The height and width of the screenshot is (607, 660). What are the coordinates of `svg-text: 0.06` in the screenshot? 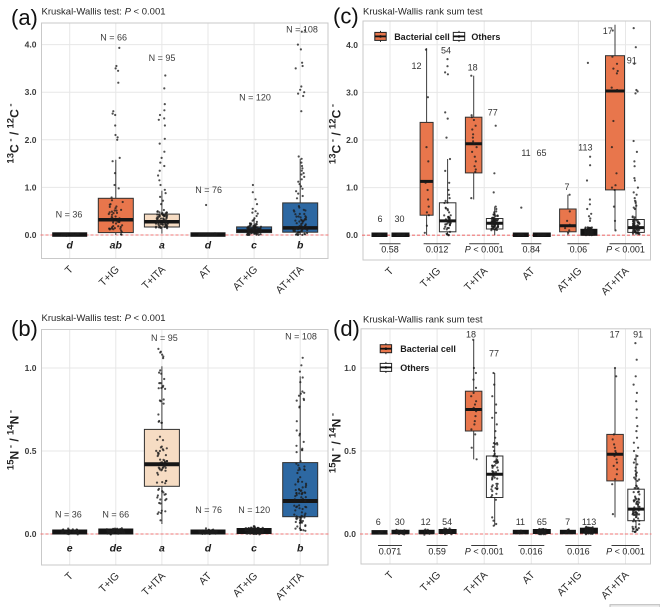 It's located at (579, 250).